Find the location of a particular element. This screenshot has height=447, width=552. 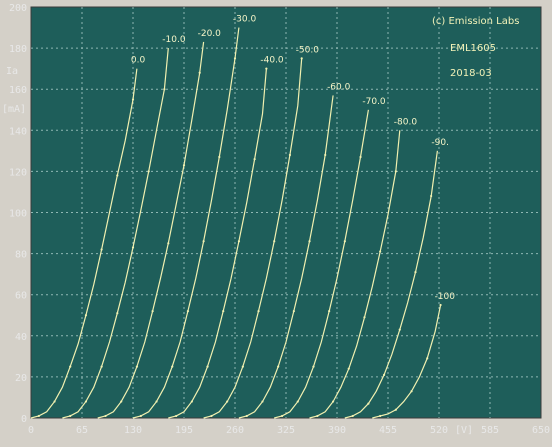

y-tick-label: 80 is located at coordinates (21, 255).